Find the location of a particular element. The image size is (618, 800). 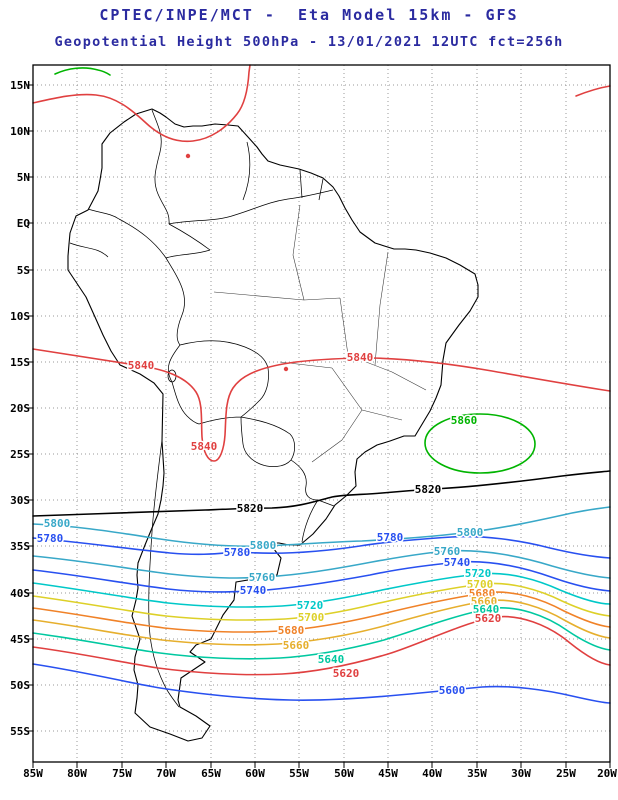

contour-5860-north is located at coordinates (82, 71).